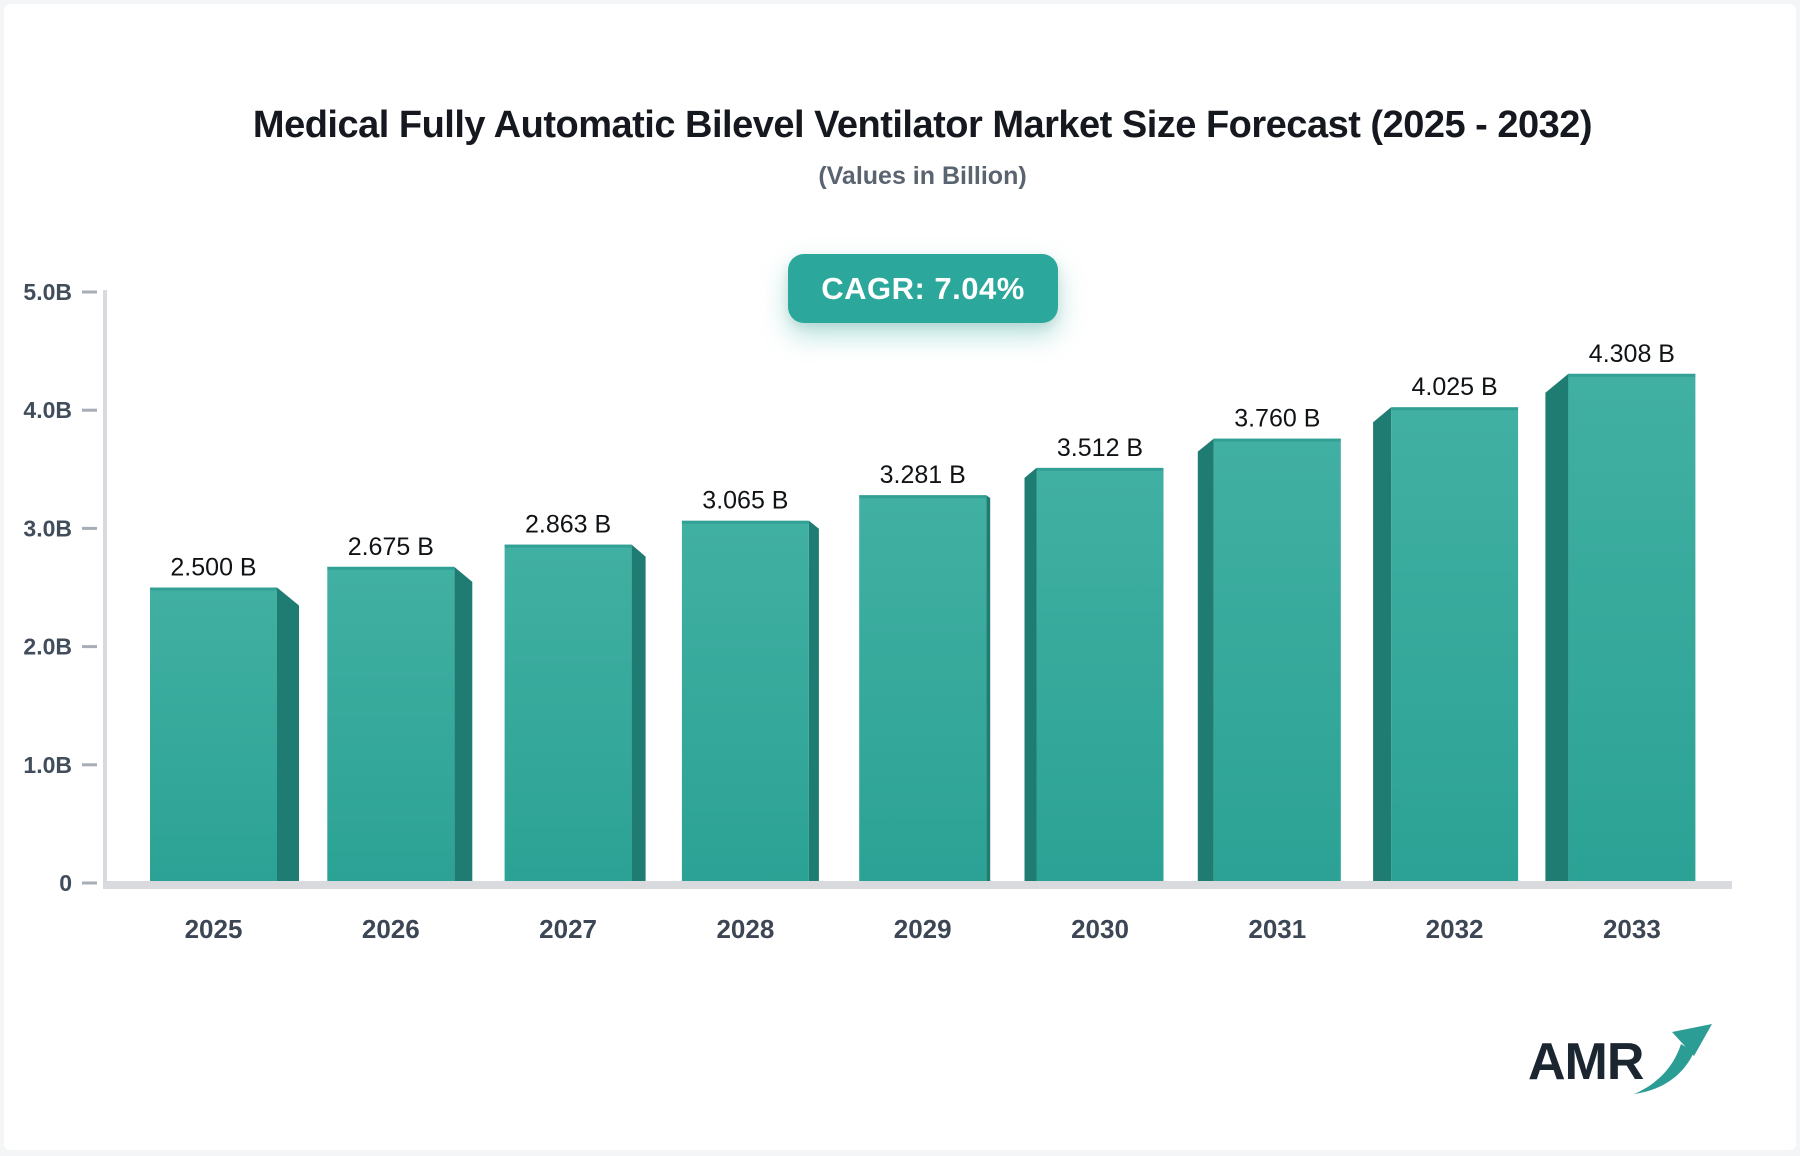 Image resolution: width=1800 pixels, height=1156 pixels. I want to click on bar-side-face-2027, so click(638, 713).